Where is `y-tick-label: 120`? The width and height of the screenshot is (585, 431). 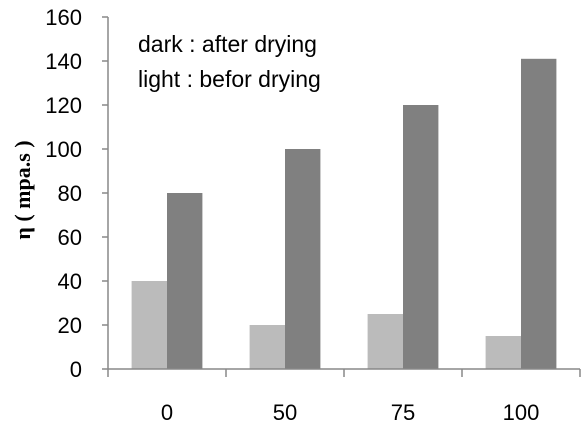
y-tick-label: 120 is located at coordinates (63, 105).